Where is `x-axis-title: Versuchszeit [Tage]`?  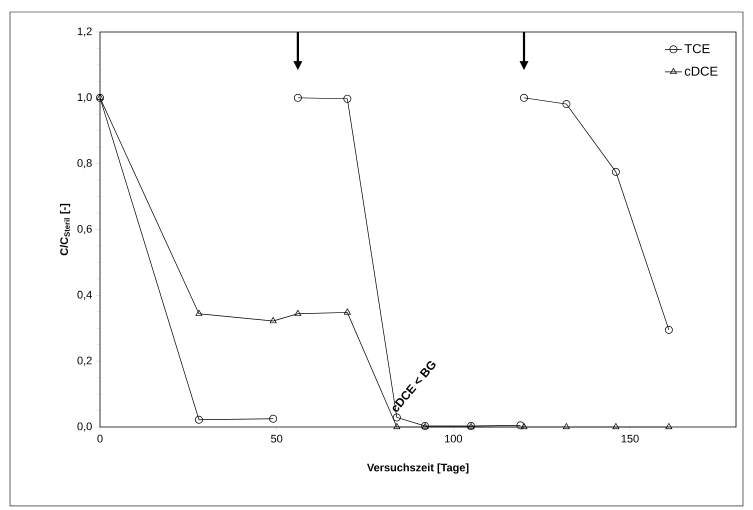
x-axis-title: Versuchszeit [Tage] is located at coordinates (417, 468).